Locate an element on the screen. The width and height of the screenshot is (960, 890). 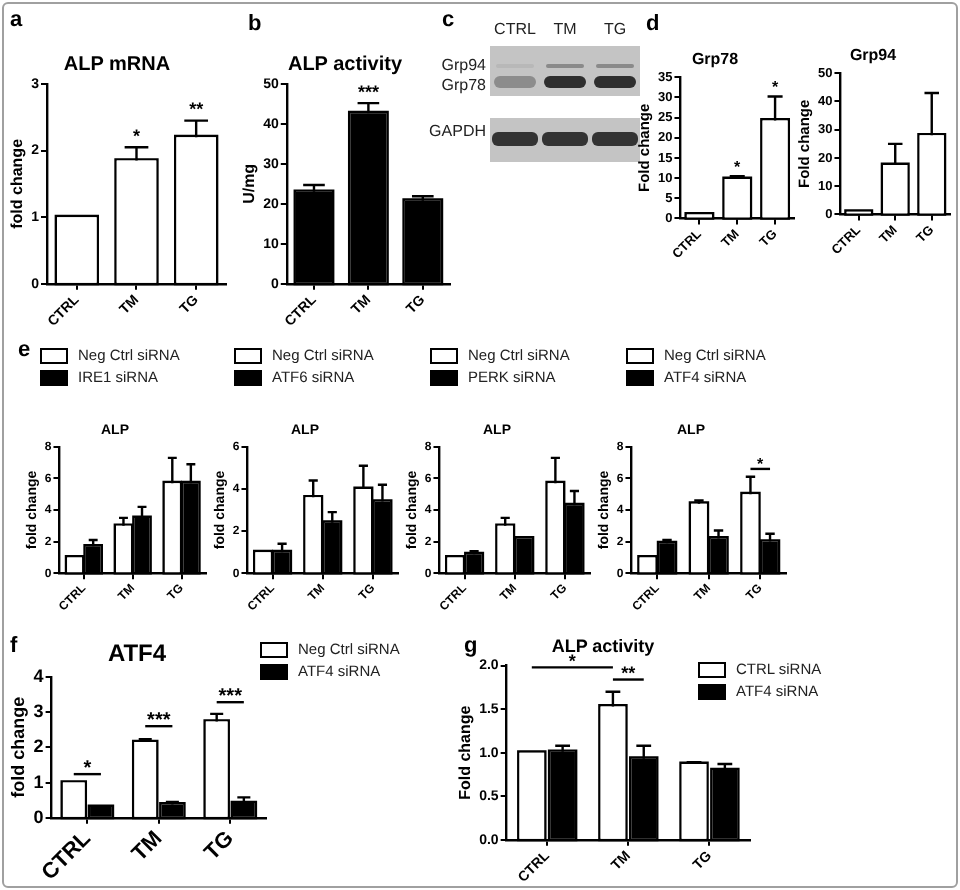
text: a is located at coordinates (16, 20).